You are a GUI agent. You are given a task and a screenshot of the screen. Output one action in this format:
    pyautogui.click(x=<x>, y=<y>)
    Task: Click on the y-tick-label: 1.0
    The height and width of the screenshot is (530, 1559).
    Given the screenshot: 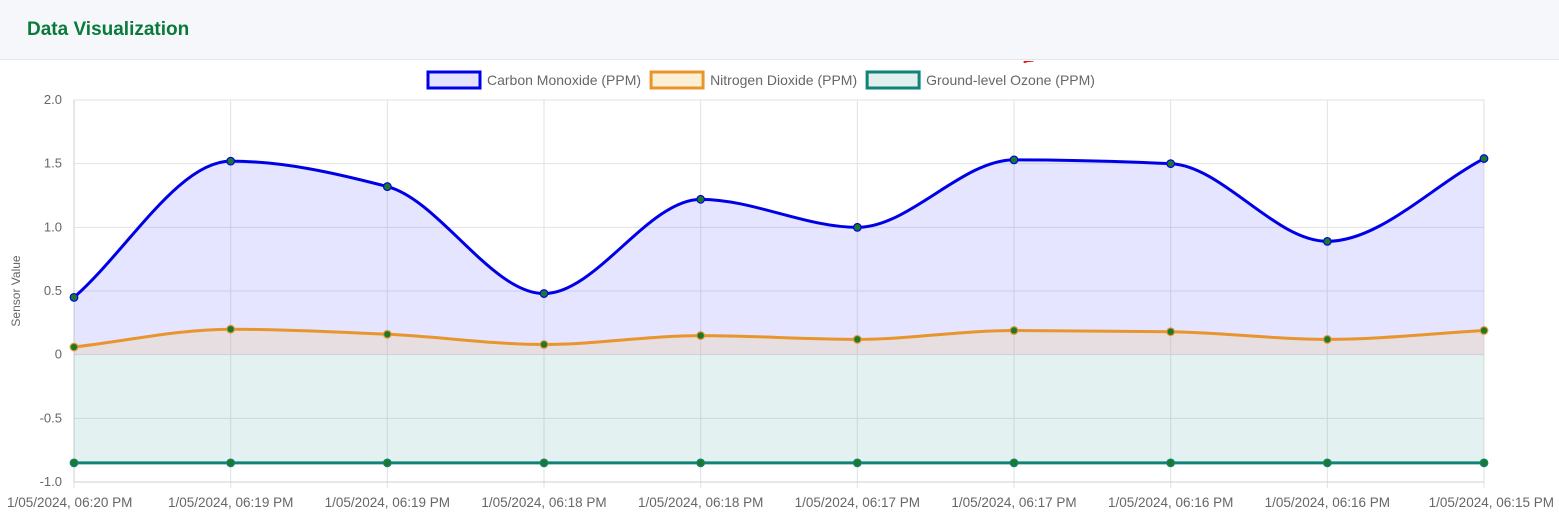 What is the action you would take?
    pyautogui.click(x=53, y=226)
    